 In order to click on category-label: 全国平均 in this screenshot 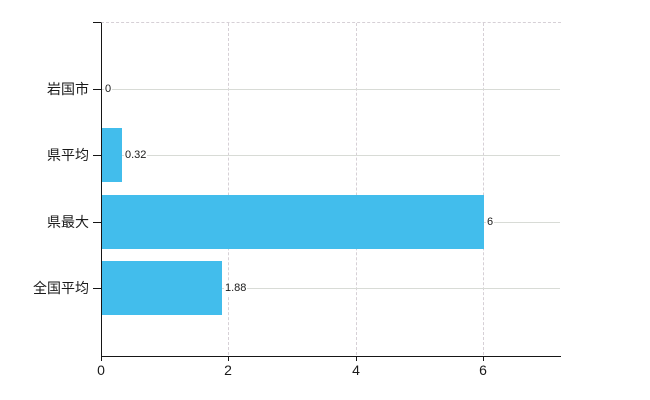, I will do `click(61, 288)`.